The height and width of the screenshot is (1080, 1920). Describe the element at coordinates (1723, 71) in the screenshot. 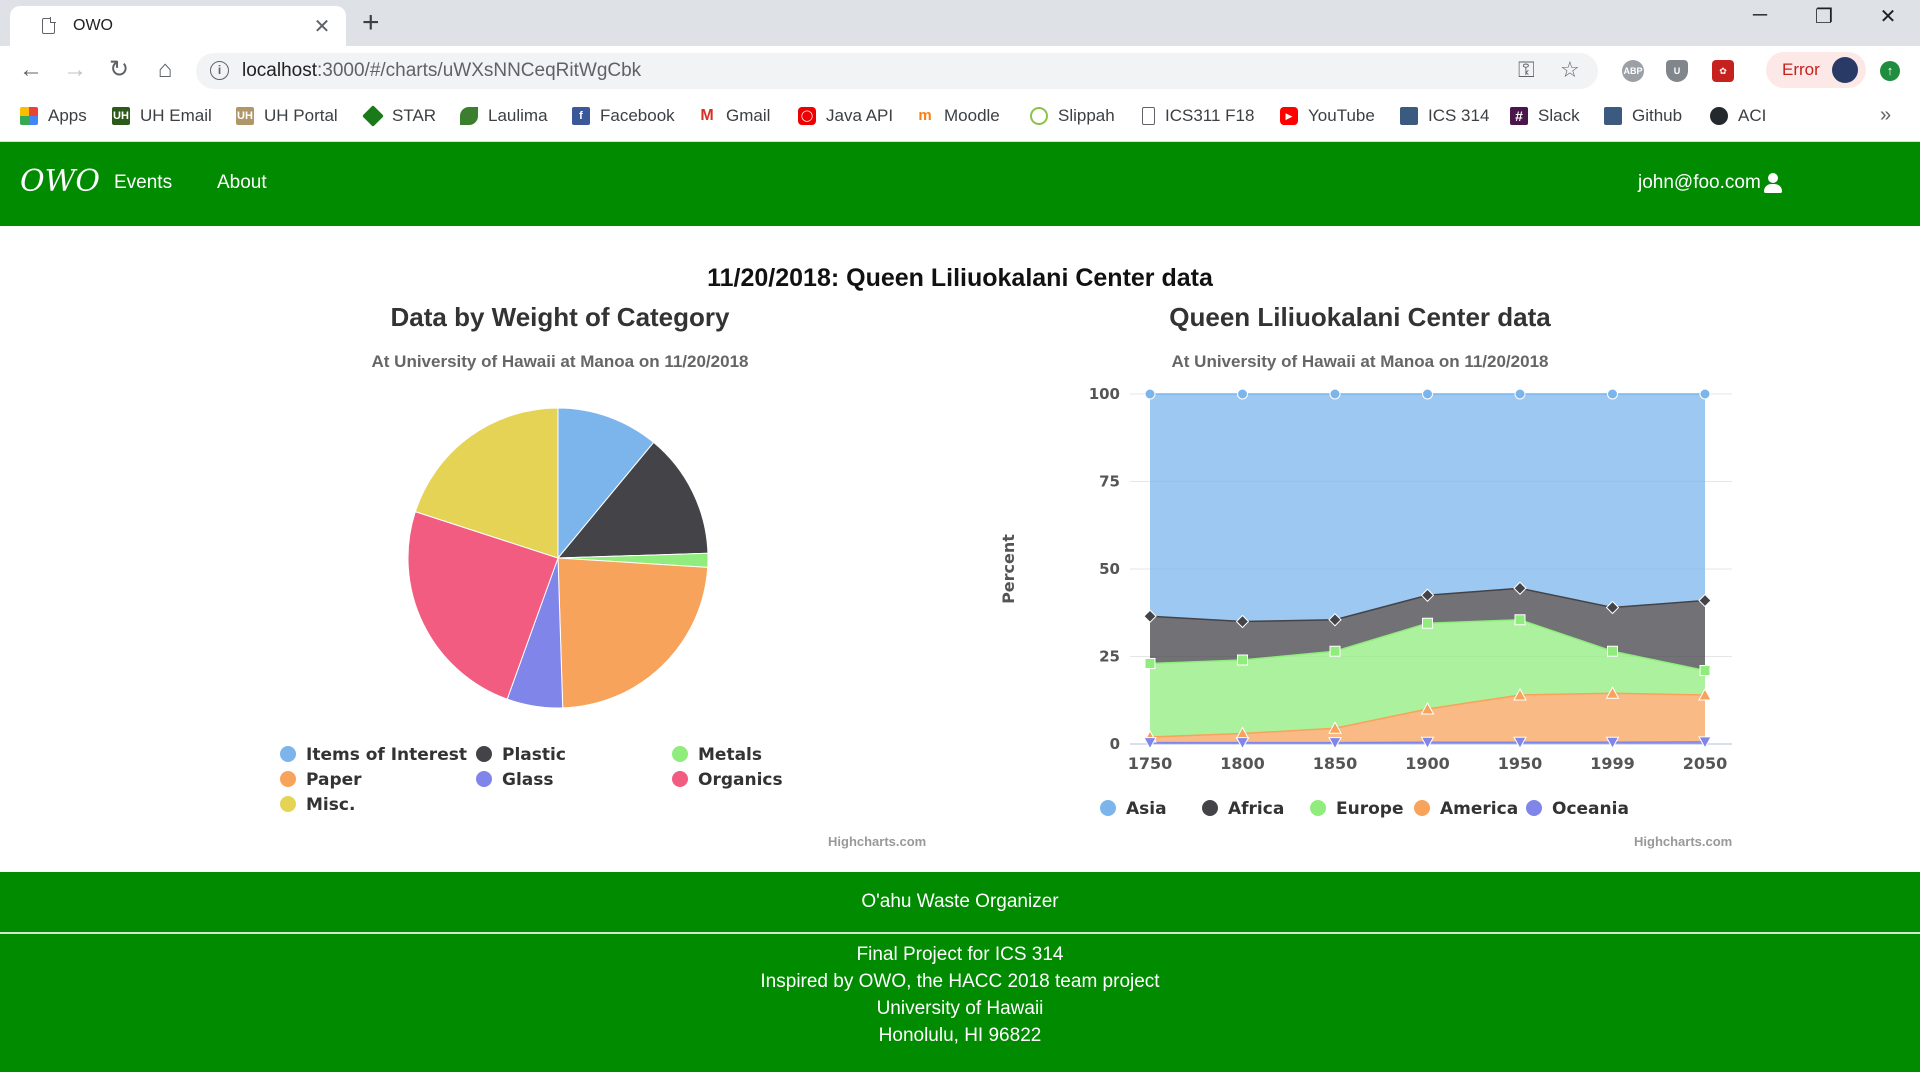

I see `cookie-extension-icon: ✿` at that location.